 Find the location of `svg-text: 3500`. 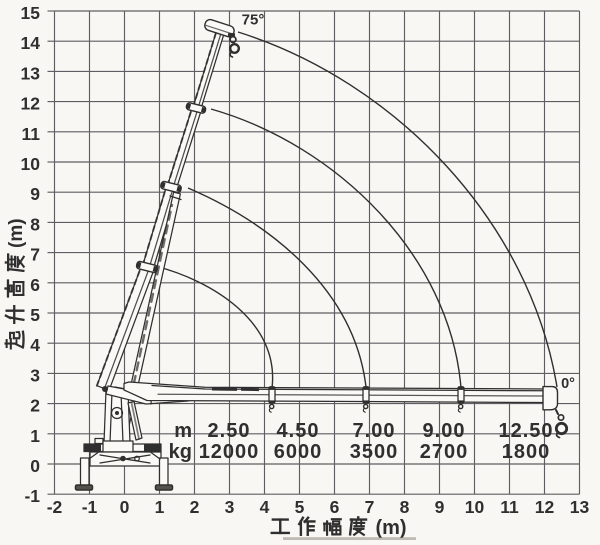

svg-text: 3500 is located at coordinates (374, 452).